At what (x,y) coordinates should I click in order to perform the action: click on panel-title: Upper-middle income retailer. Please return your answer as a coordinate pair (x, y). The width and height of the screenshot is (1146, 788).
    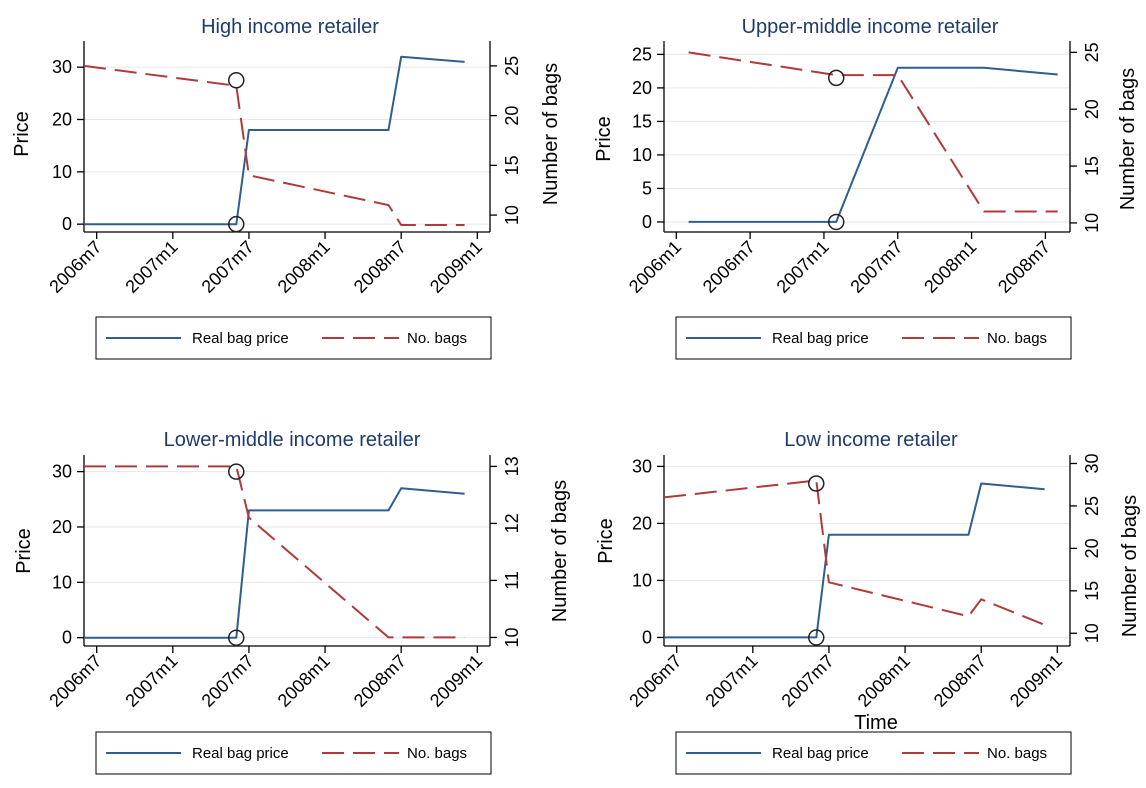
    Looking at the image, I should click on (870, 27).